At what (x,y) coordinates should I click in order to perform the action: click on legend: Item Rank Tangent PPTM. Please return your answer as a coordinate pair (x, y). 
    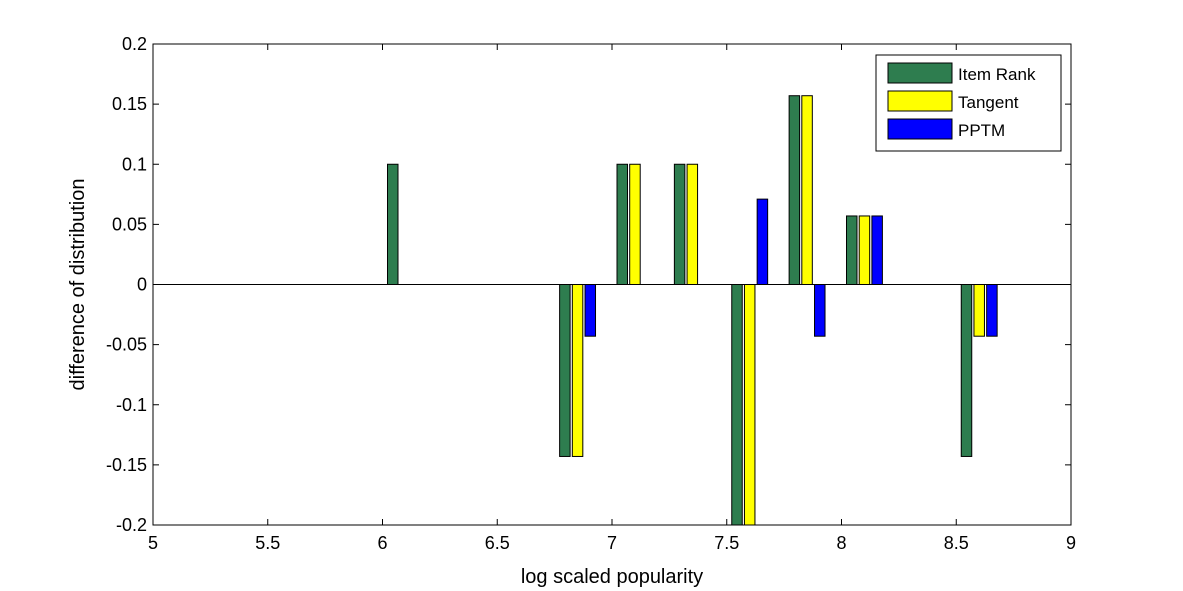
    Looking at the image, I should click on (968, 103).